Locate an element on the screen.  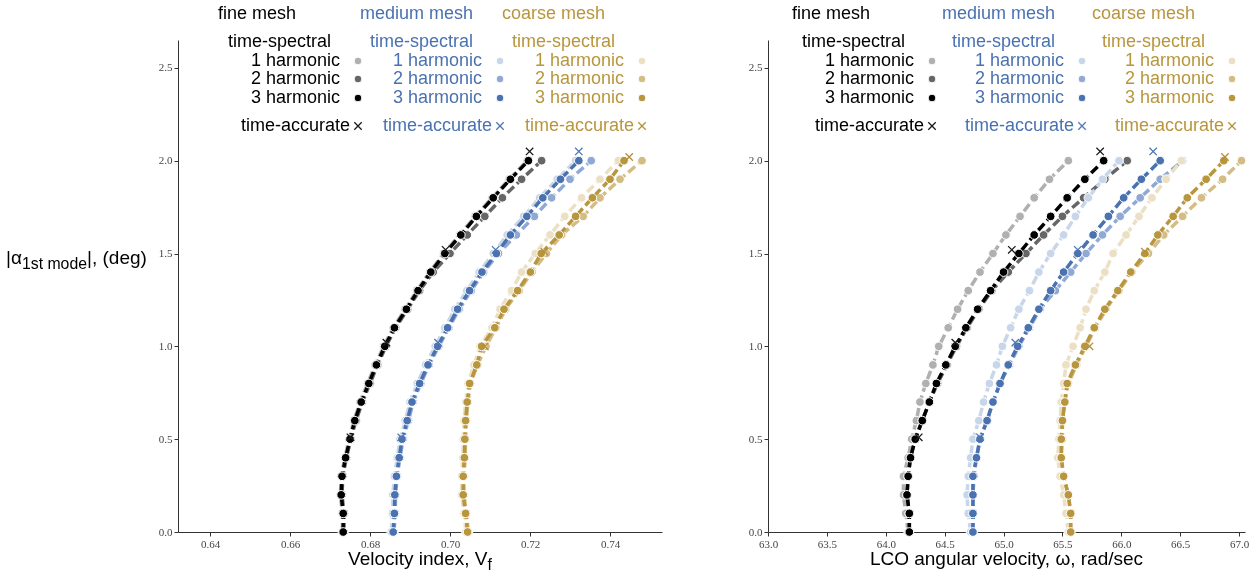
x-tick-label: 0.66 is located at coordinates (290, 543).